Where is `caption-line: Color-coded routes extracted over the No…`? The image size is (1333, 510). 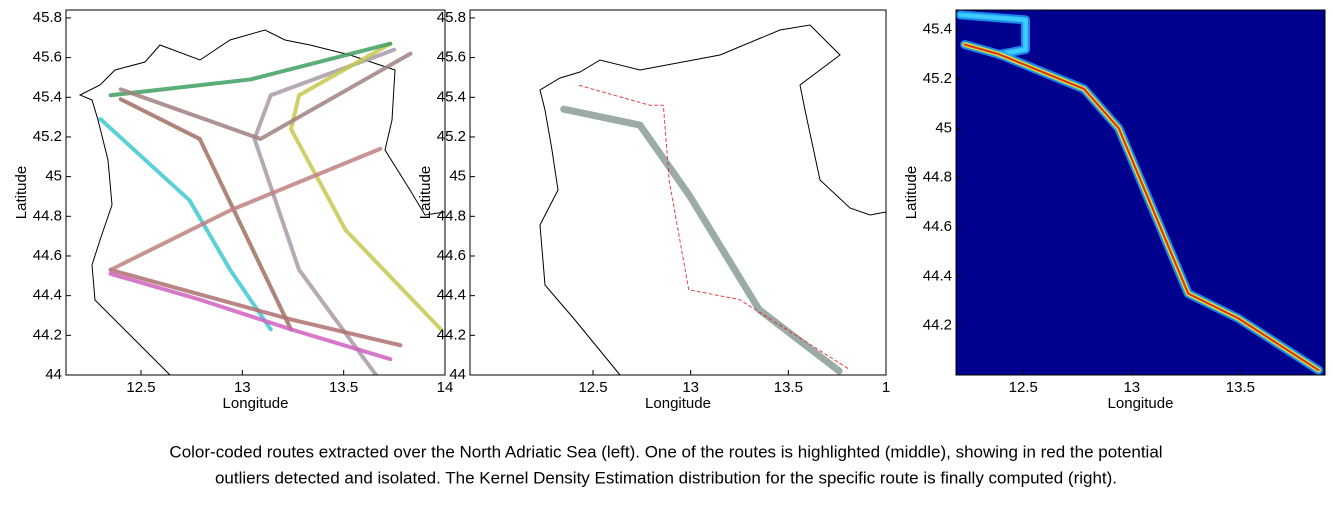
caption-line: Color-coded routes extracted over the No… is located at coordinates (665, 451).